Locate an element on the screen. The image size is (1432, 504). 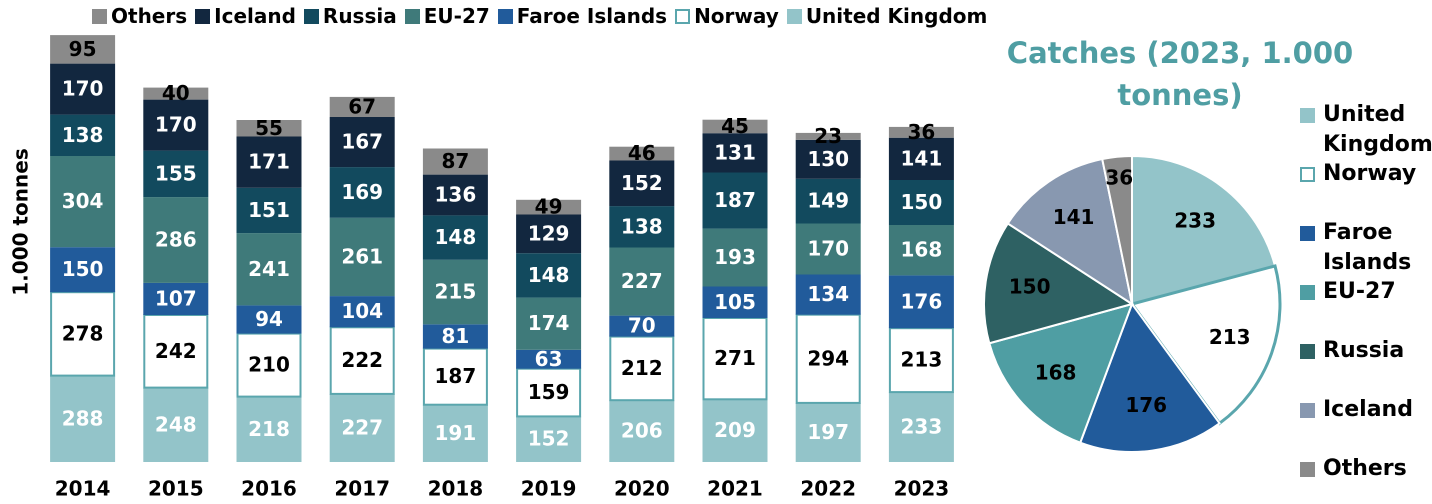
x-tick-label: 2020 is located at coordinates (642, 489).